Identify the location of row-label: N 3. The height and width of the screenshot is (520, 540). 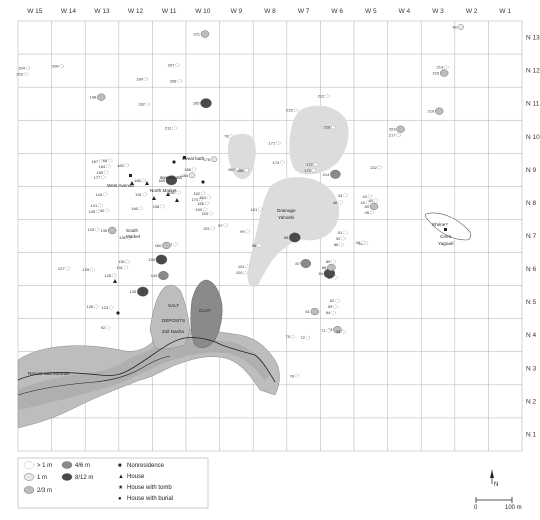
(531, 368).